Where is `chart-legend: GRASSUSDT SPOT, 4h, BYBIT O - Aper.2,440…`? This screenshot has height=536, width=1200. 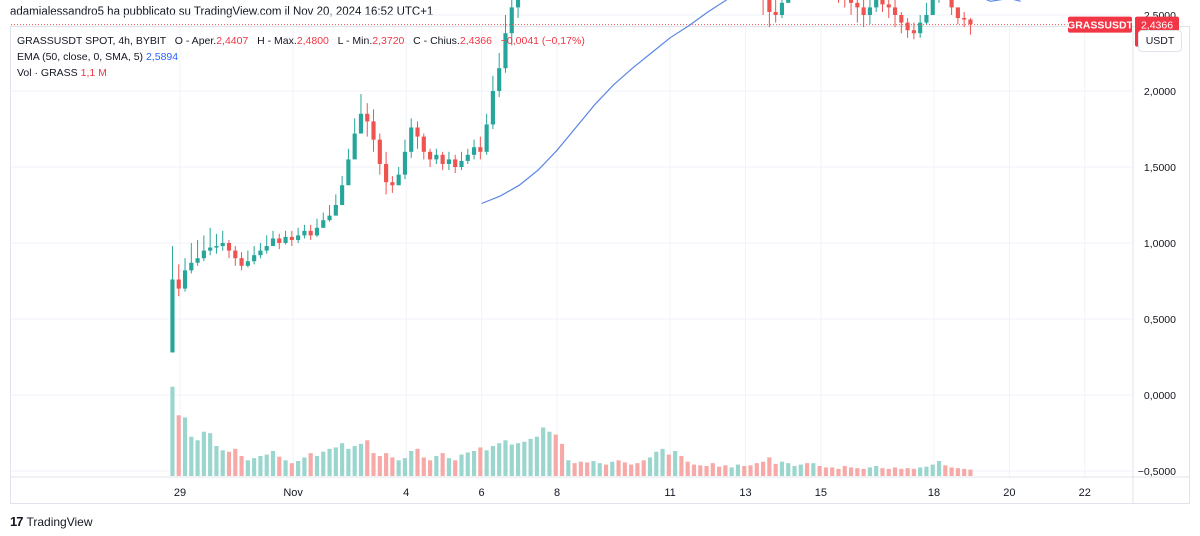
chart-legend: GRASSUSDT SPOT, 4h, BYBIT O - Aper.2,440… is located at coordinates (301, 57).